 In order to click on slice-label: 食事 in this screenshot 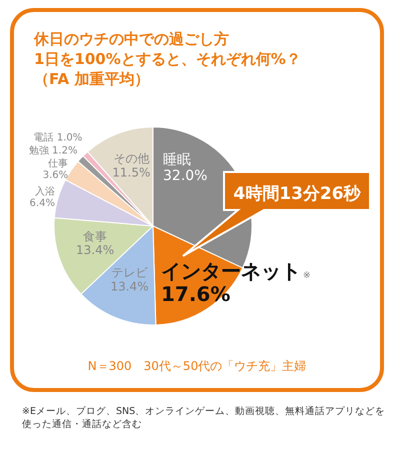, I will do `click(95, 236)`.